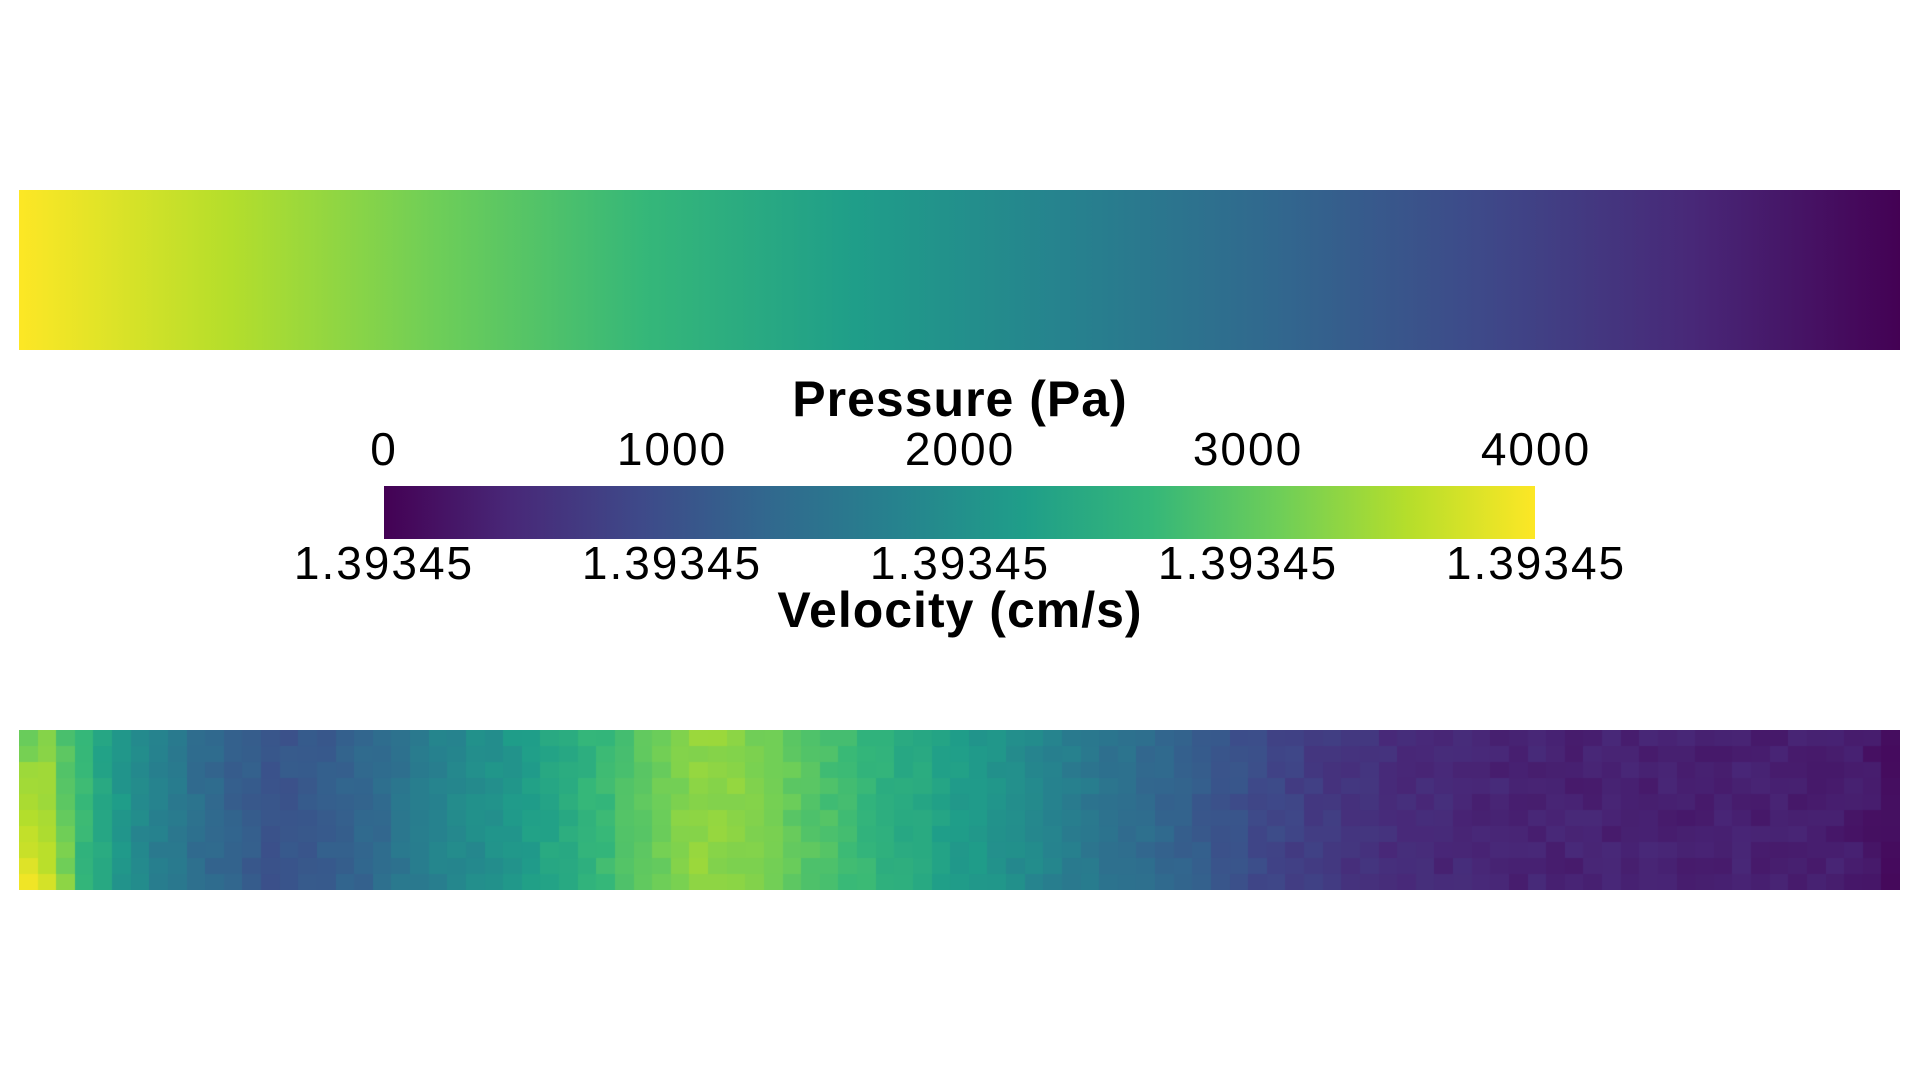  I want to click on pressure-scale-title: Pressure (Pa), so click(960, 399).